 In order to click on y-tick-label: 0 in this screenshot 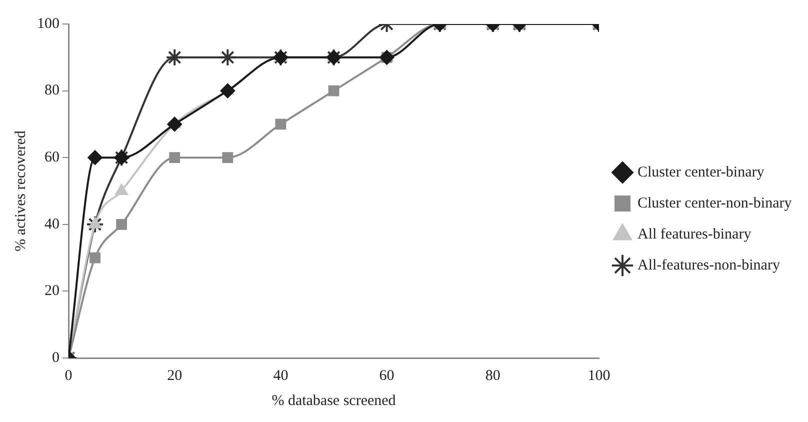, I will do `click(56, 358)`.